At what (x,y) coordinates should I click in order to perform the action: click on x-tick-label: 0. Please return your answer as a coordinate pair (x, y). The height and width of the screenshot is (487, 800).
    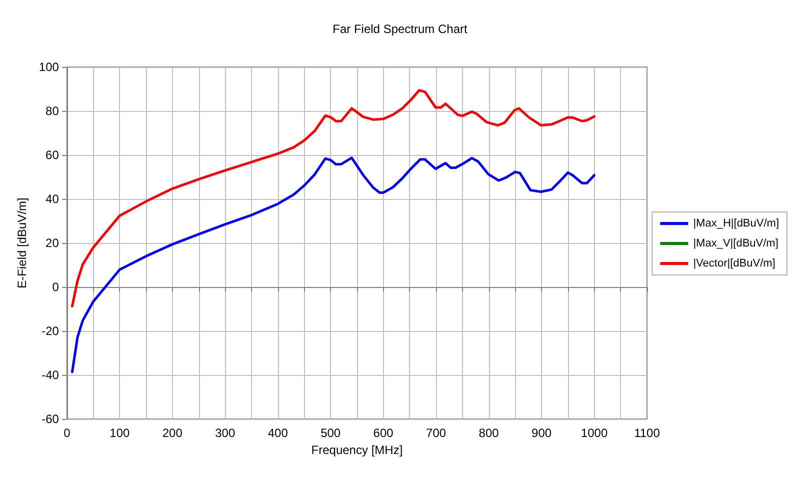
    Looking at the image, I should click on (67, 433).